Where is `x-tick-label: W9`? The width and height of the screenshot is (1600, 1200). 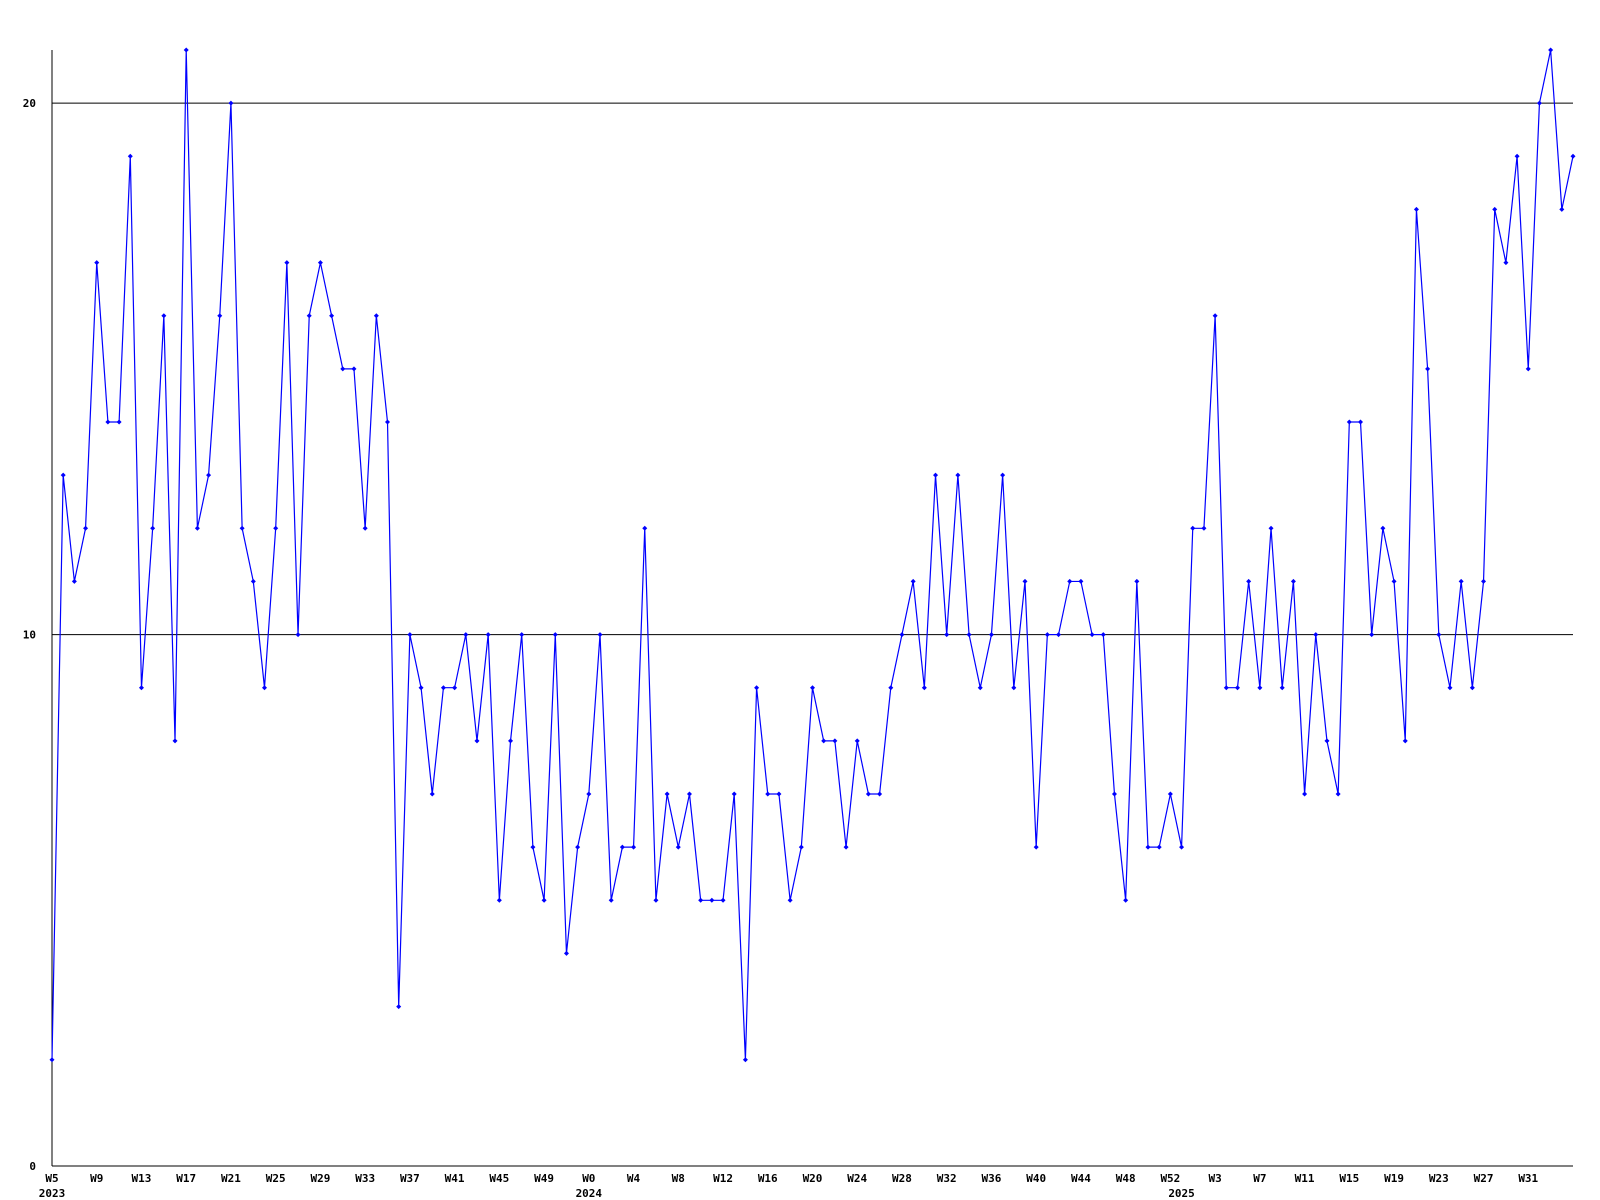 x-tick-label: W9 is located at coordinates (96, 1178).